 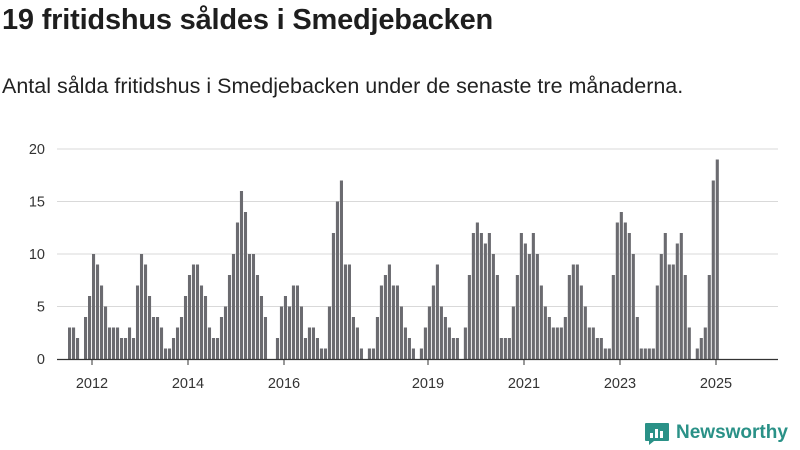 What do you see at coordinates (725, 122) in the screenshot?
I see `bar-value-label: 19` at bounding box center [725, 122].